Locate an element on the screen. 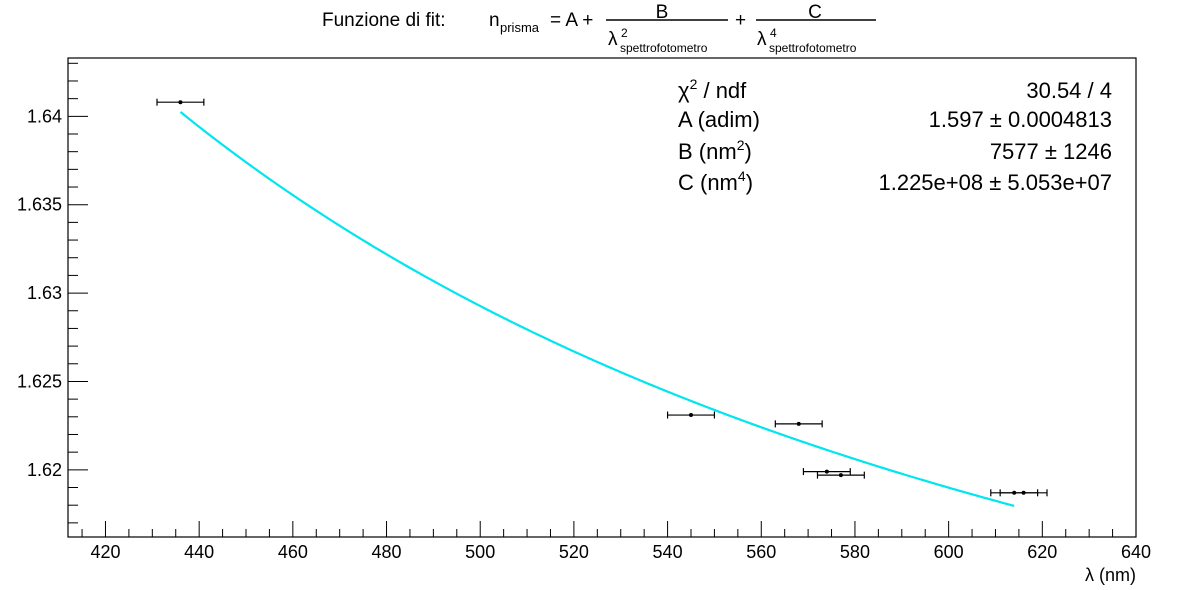 The height and width of the screenshot is (590, 1198). stats-chi-label: χ2 / ndf is located at coordinates (712, 89).